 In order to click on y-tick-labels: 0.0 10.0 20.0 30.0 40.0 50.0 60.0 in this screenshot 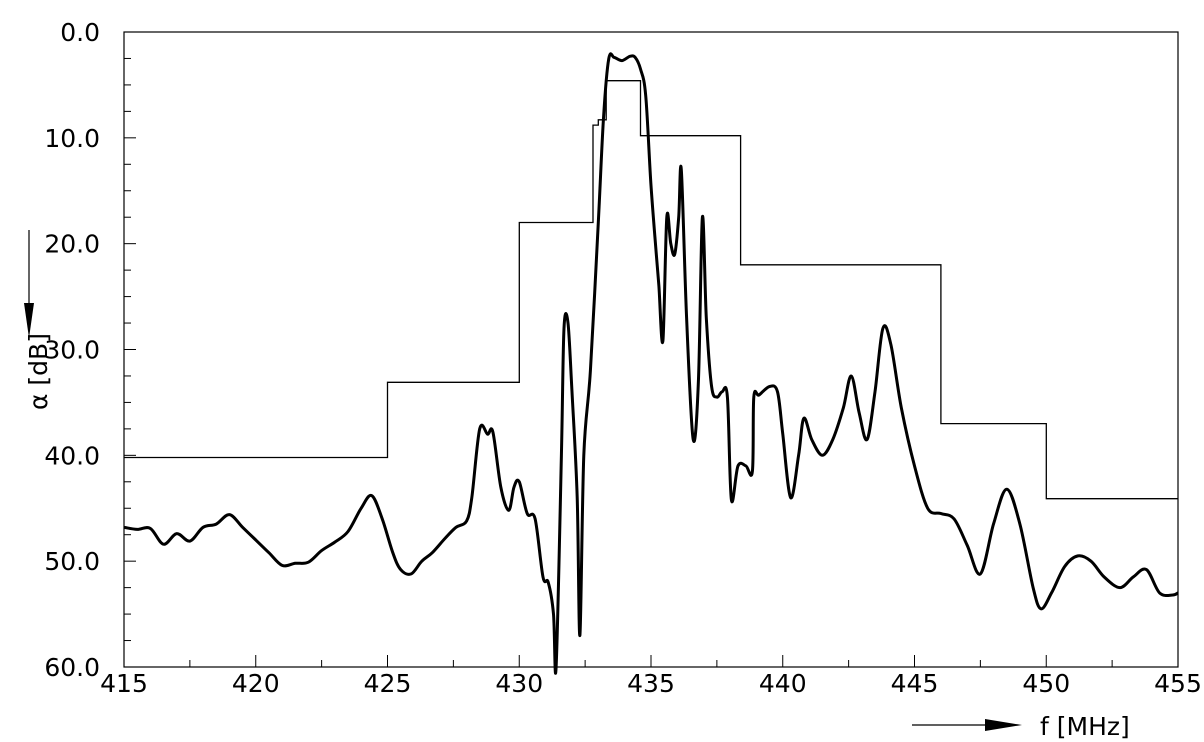, I will do `click(72, 350)`.